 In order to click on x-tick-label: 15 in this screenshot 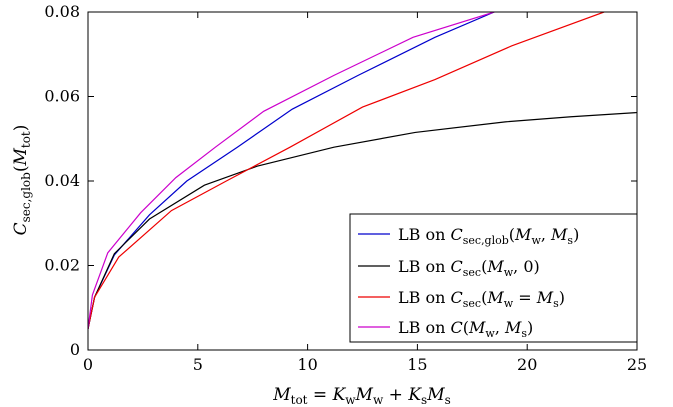, I will do `click(417, 364)`.